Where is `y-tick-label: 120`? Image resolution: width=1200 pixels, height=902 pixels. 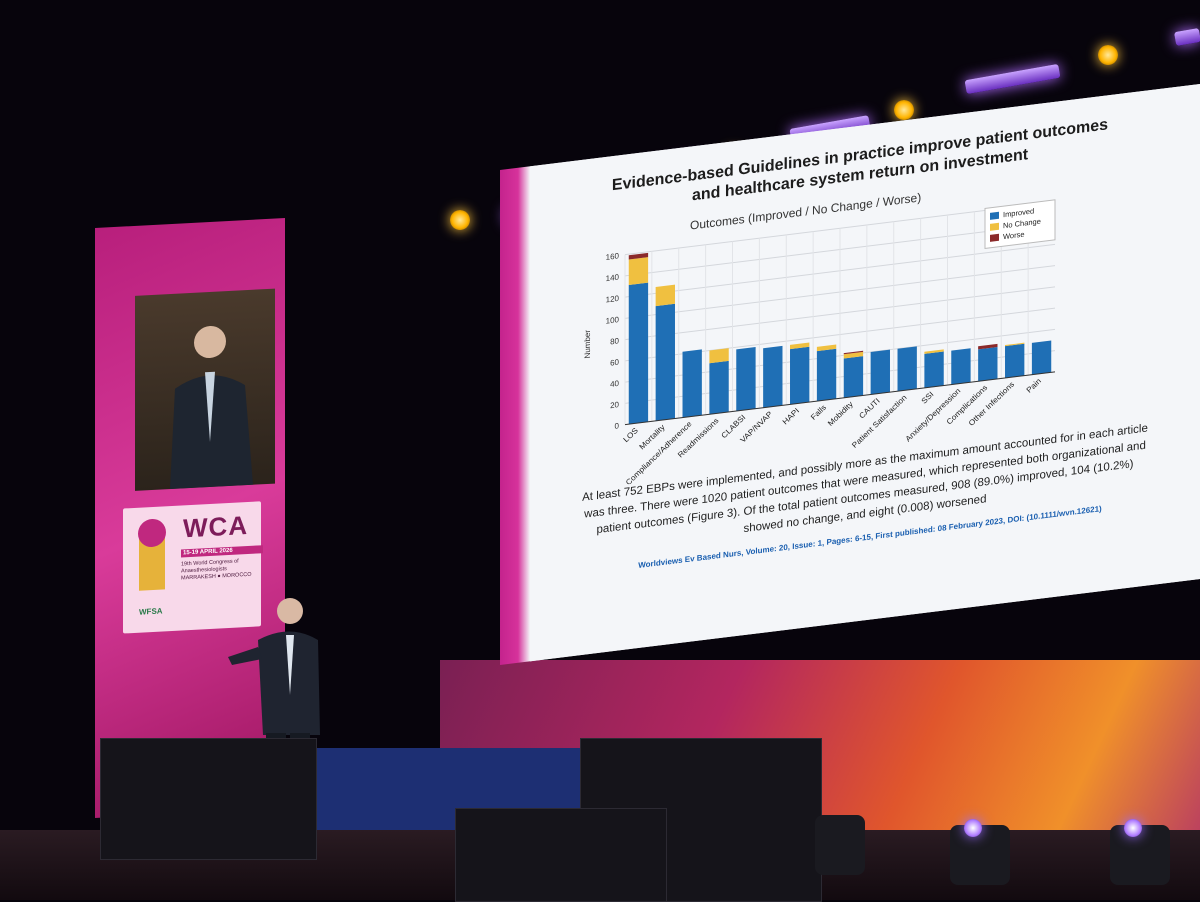 y-tick-label: 120 is located at coordinates (613, 299).